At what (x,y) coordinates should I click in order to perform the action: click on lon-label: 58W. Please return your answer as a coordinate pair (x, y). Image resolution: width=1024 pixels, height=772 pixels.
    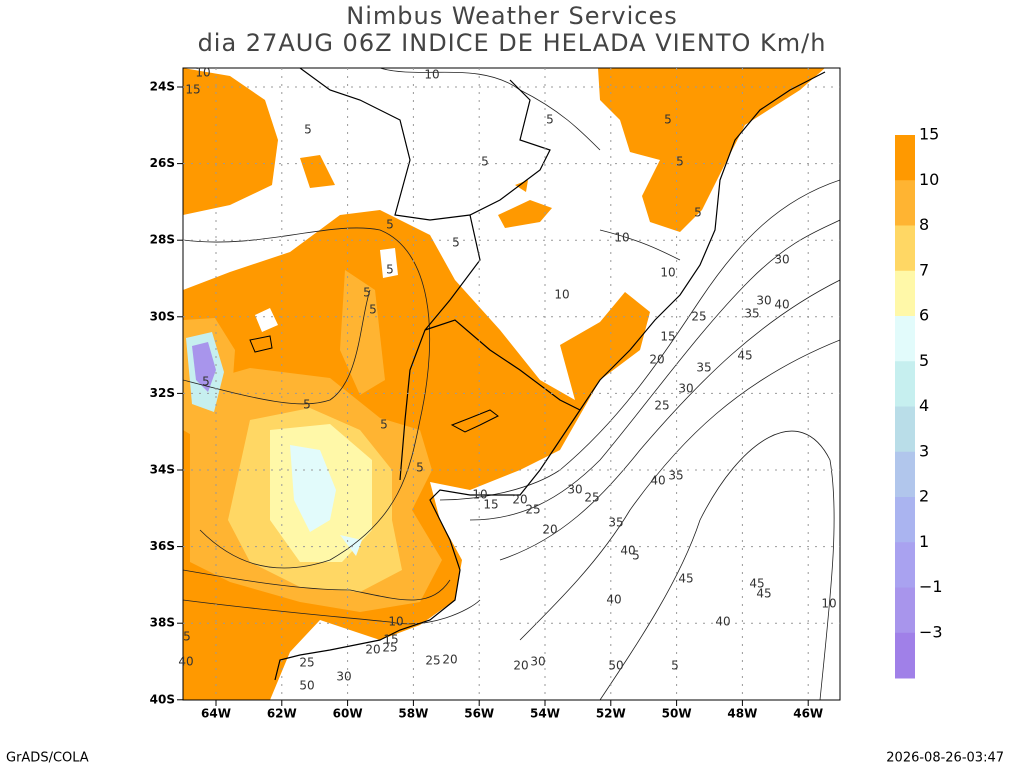
    Looking at the image, I should click on (413, 714).